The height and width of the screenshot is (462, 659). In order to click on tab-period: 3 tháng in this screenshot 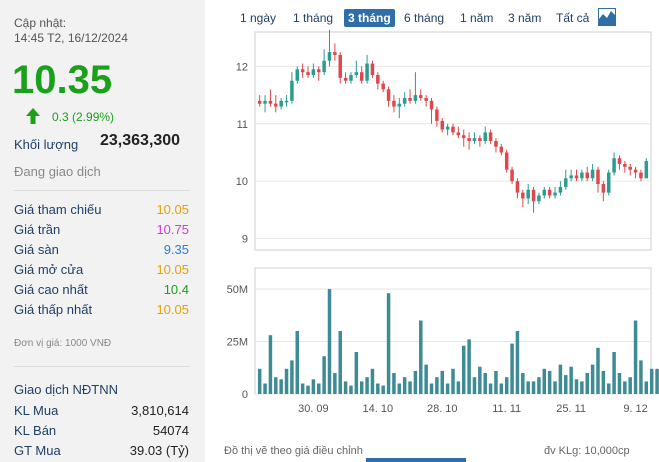, I will do `click(369, 18)`.